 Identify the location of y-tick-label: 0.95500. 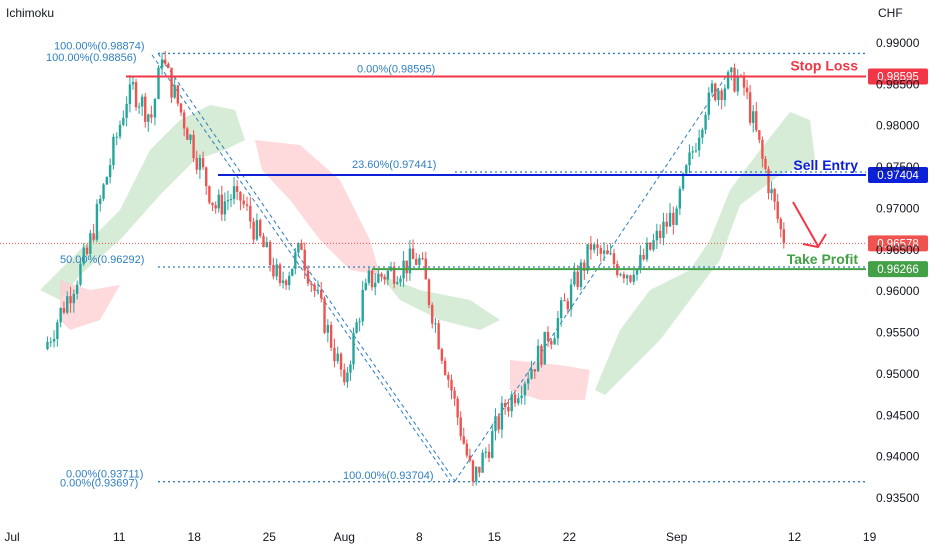
(898, 333).